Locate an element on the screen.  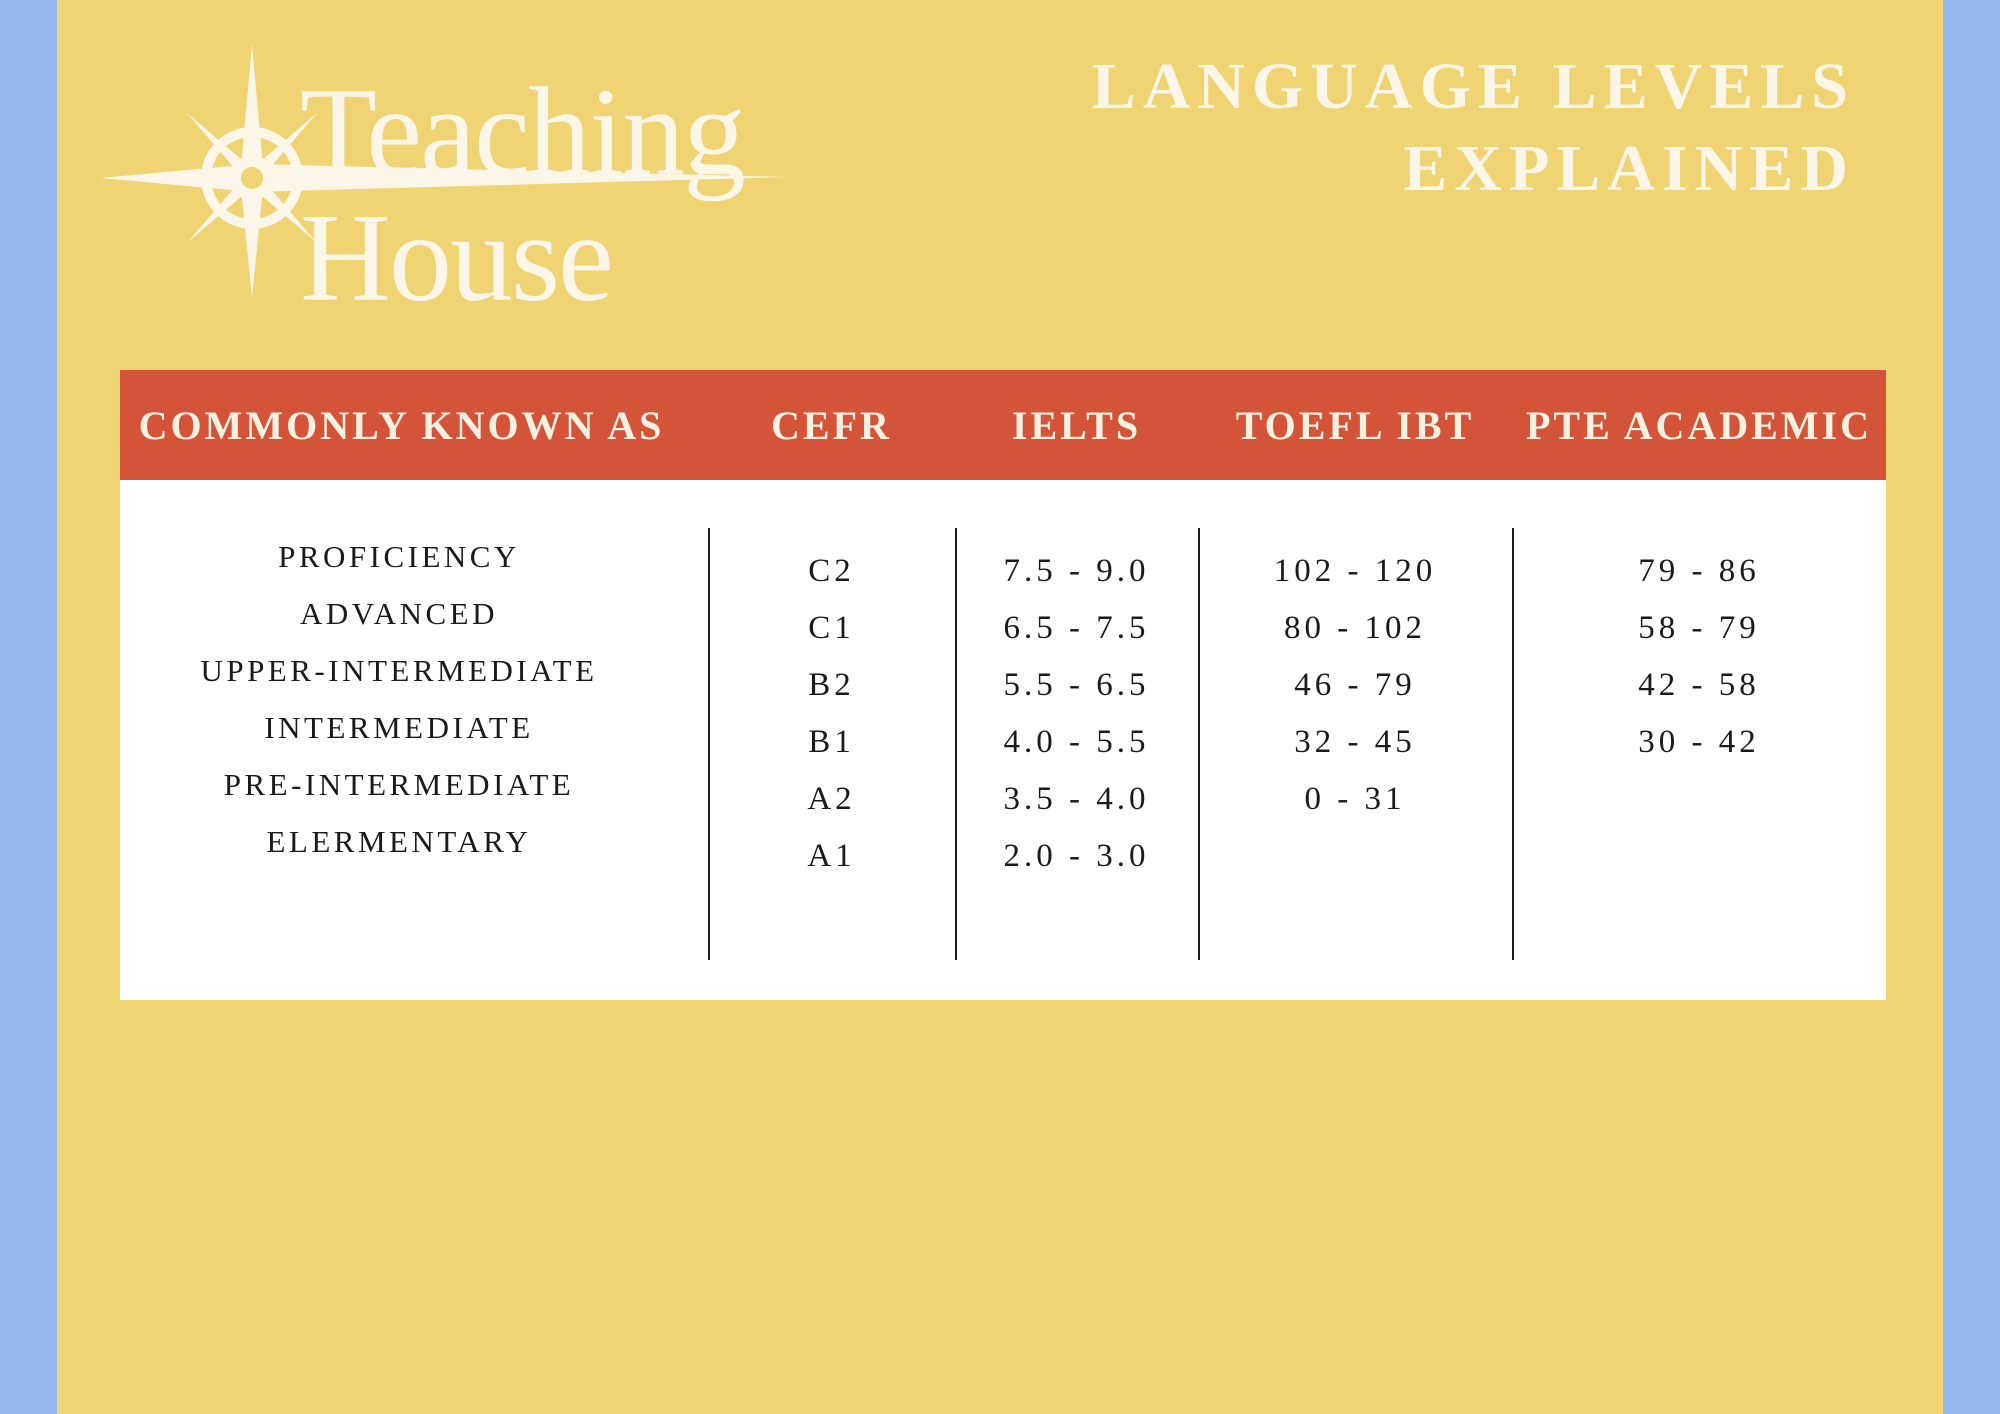
cefr-cell: B1 is located at coordinates (831, 742).